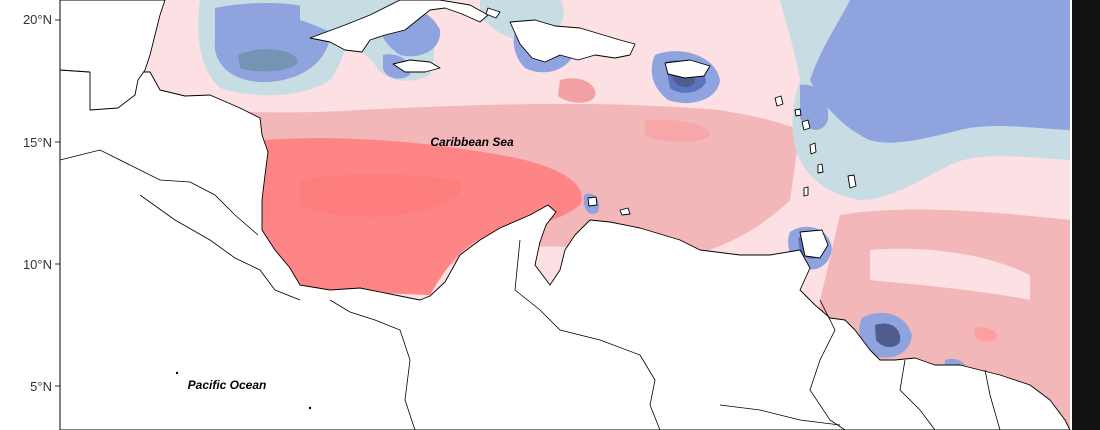  What do you see at coordinates (37, 19) in the screenshot?
I see `lat-label-20n: 20°N` at bounding box center [37, 19].